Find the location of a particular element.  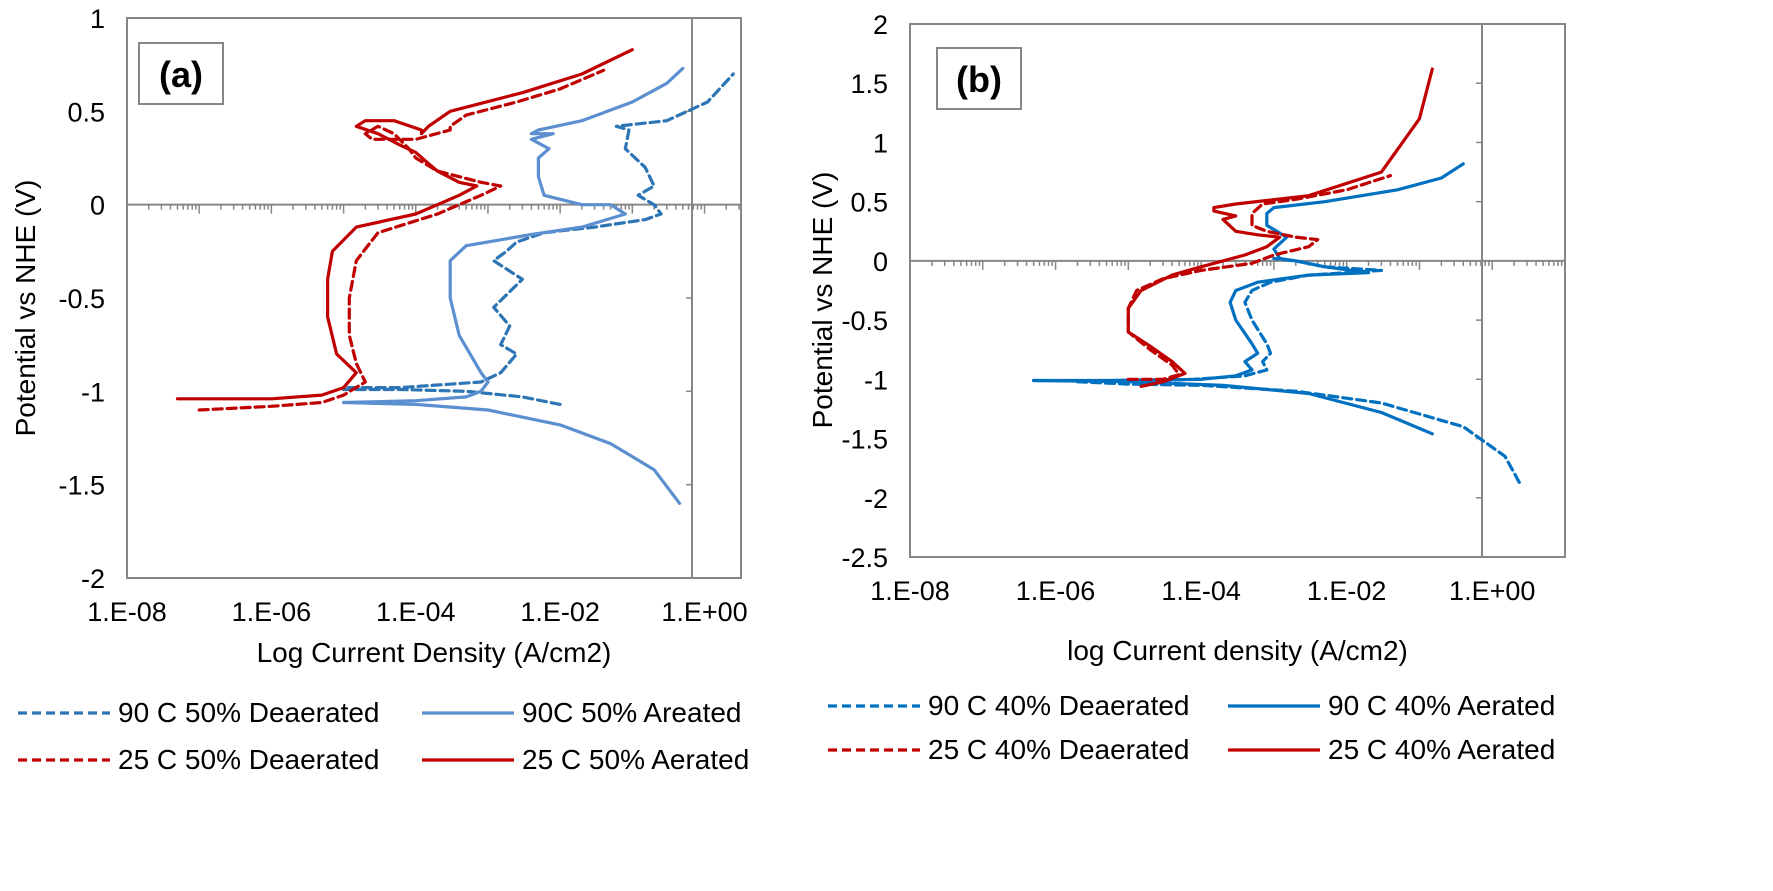

panel-tag: (b) is located at coordinates (979, 79).